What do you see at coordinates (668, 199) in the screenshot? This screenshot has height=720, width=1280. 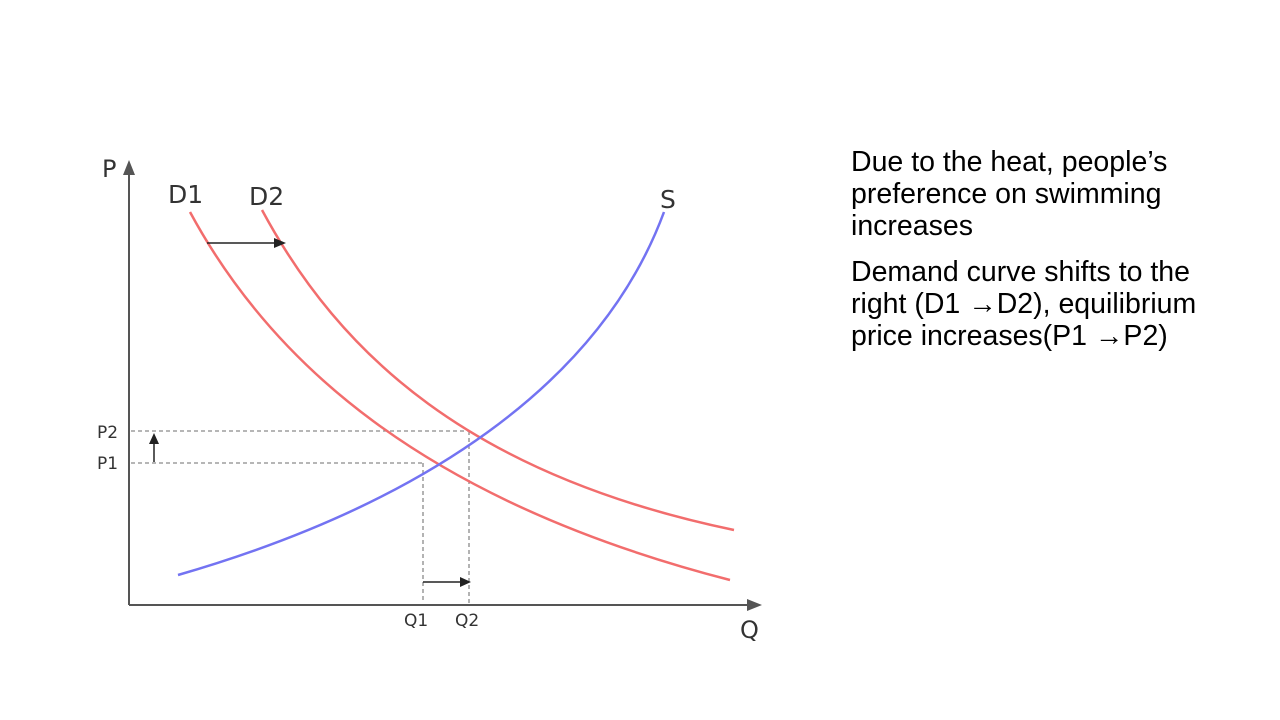 I see `supply-label: S` at bounding box center [668, 199].